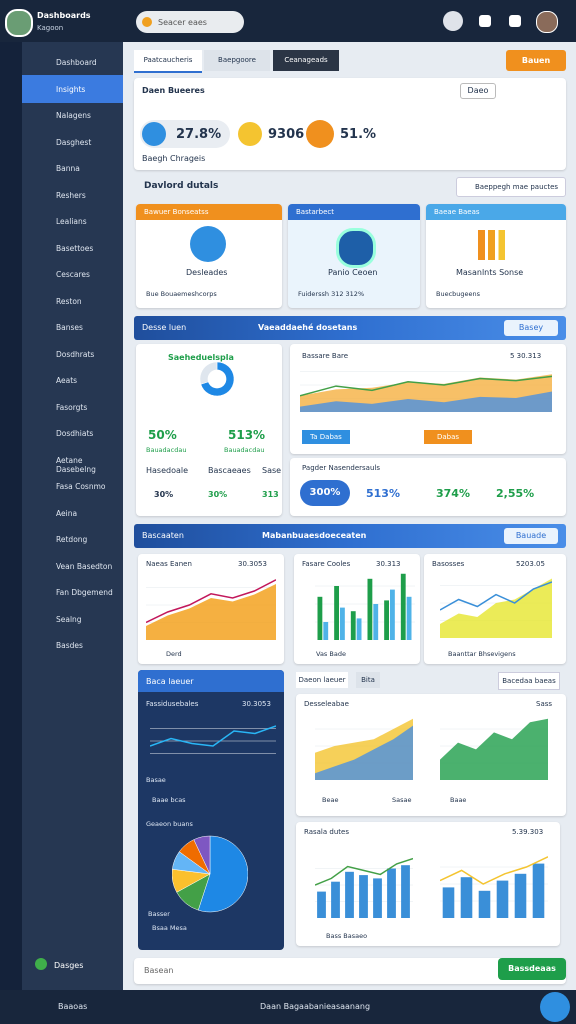 Image resolution: width=576 pixels, height=1024 pixels. What do you see at coordinates (511, 187) in the screenshot?
I see `dropdown: Baeppegh mae pauctes` at bounding box center [511, 187].